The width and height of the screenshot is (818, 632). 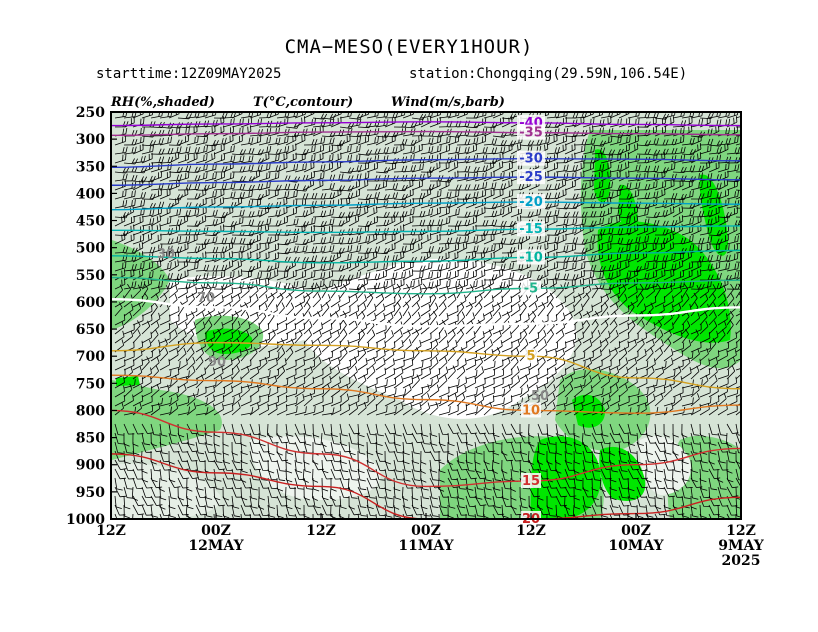 What do you see at coordinates (206, 298) in the screenshot?
I see `rh-label-70: 70` at bounding box center [206, 298].